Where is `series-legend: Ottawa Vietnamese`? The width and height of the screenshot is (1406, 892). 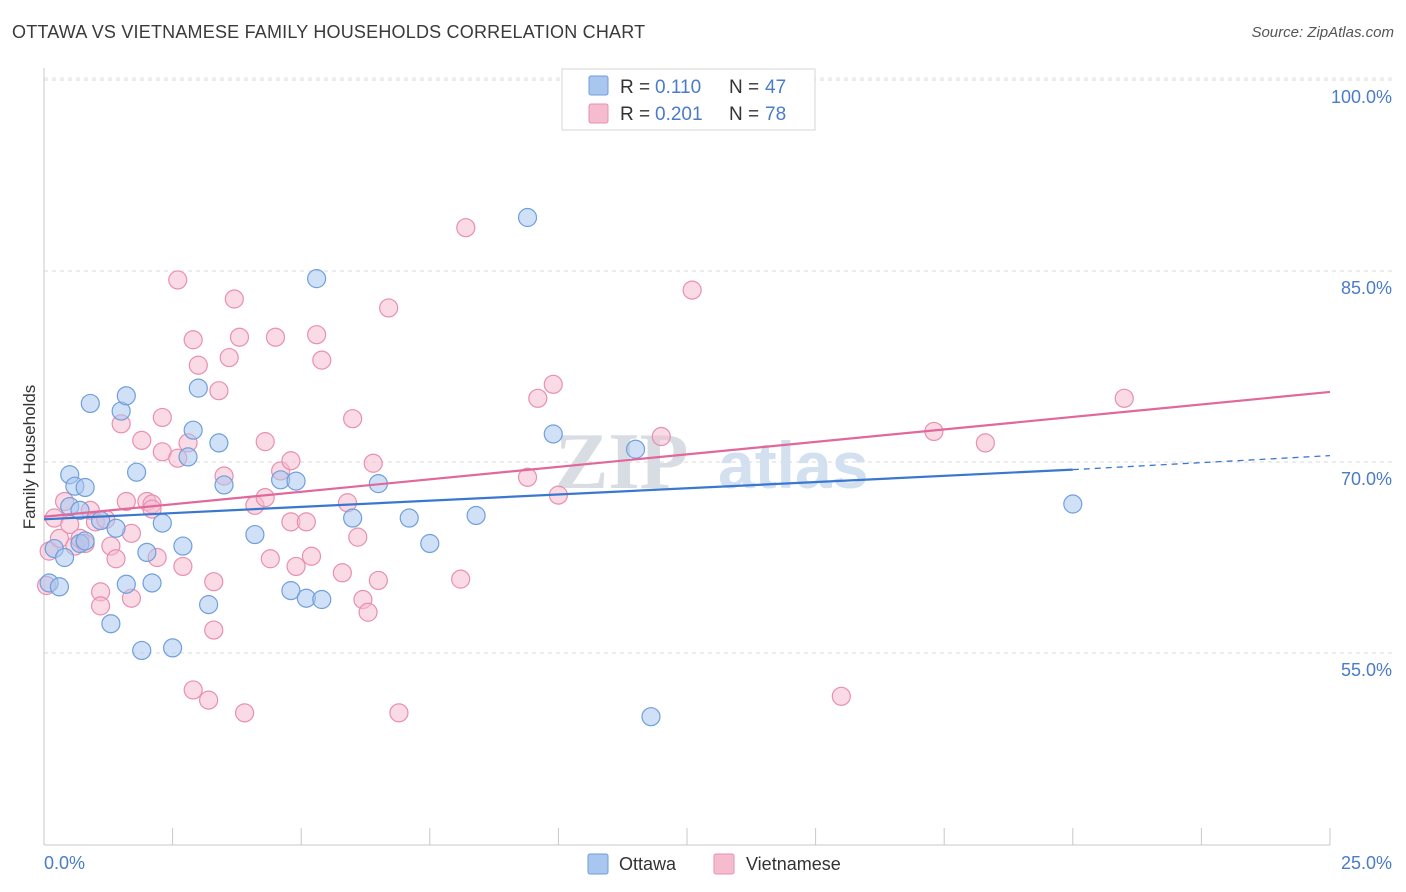
series-legend: Ottawa Vietnamese is located at coordinates (714, 864).